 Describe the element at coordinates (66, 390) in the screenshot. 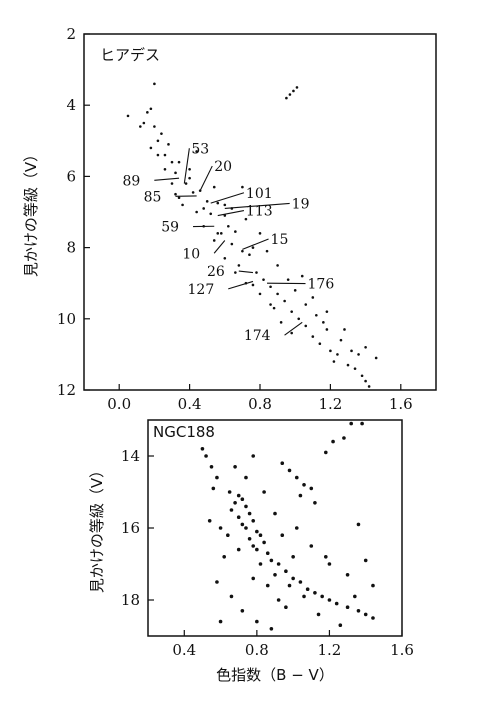

I see `hyades-y-tick-label: 12` at that location.